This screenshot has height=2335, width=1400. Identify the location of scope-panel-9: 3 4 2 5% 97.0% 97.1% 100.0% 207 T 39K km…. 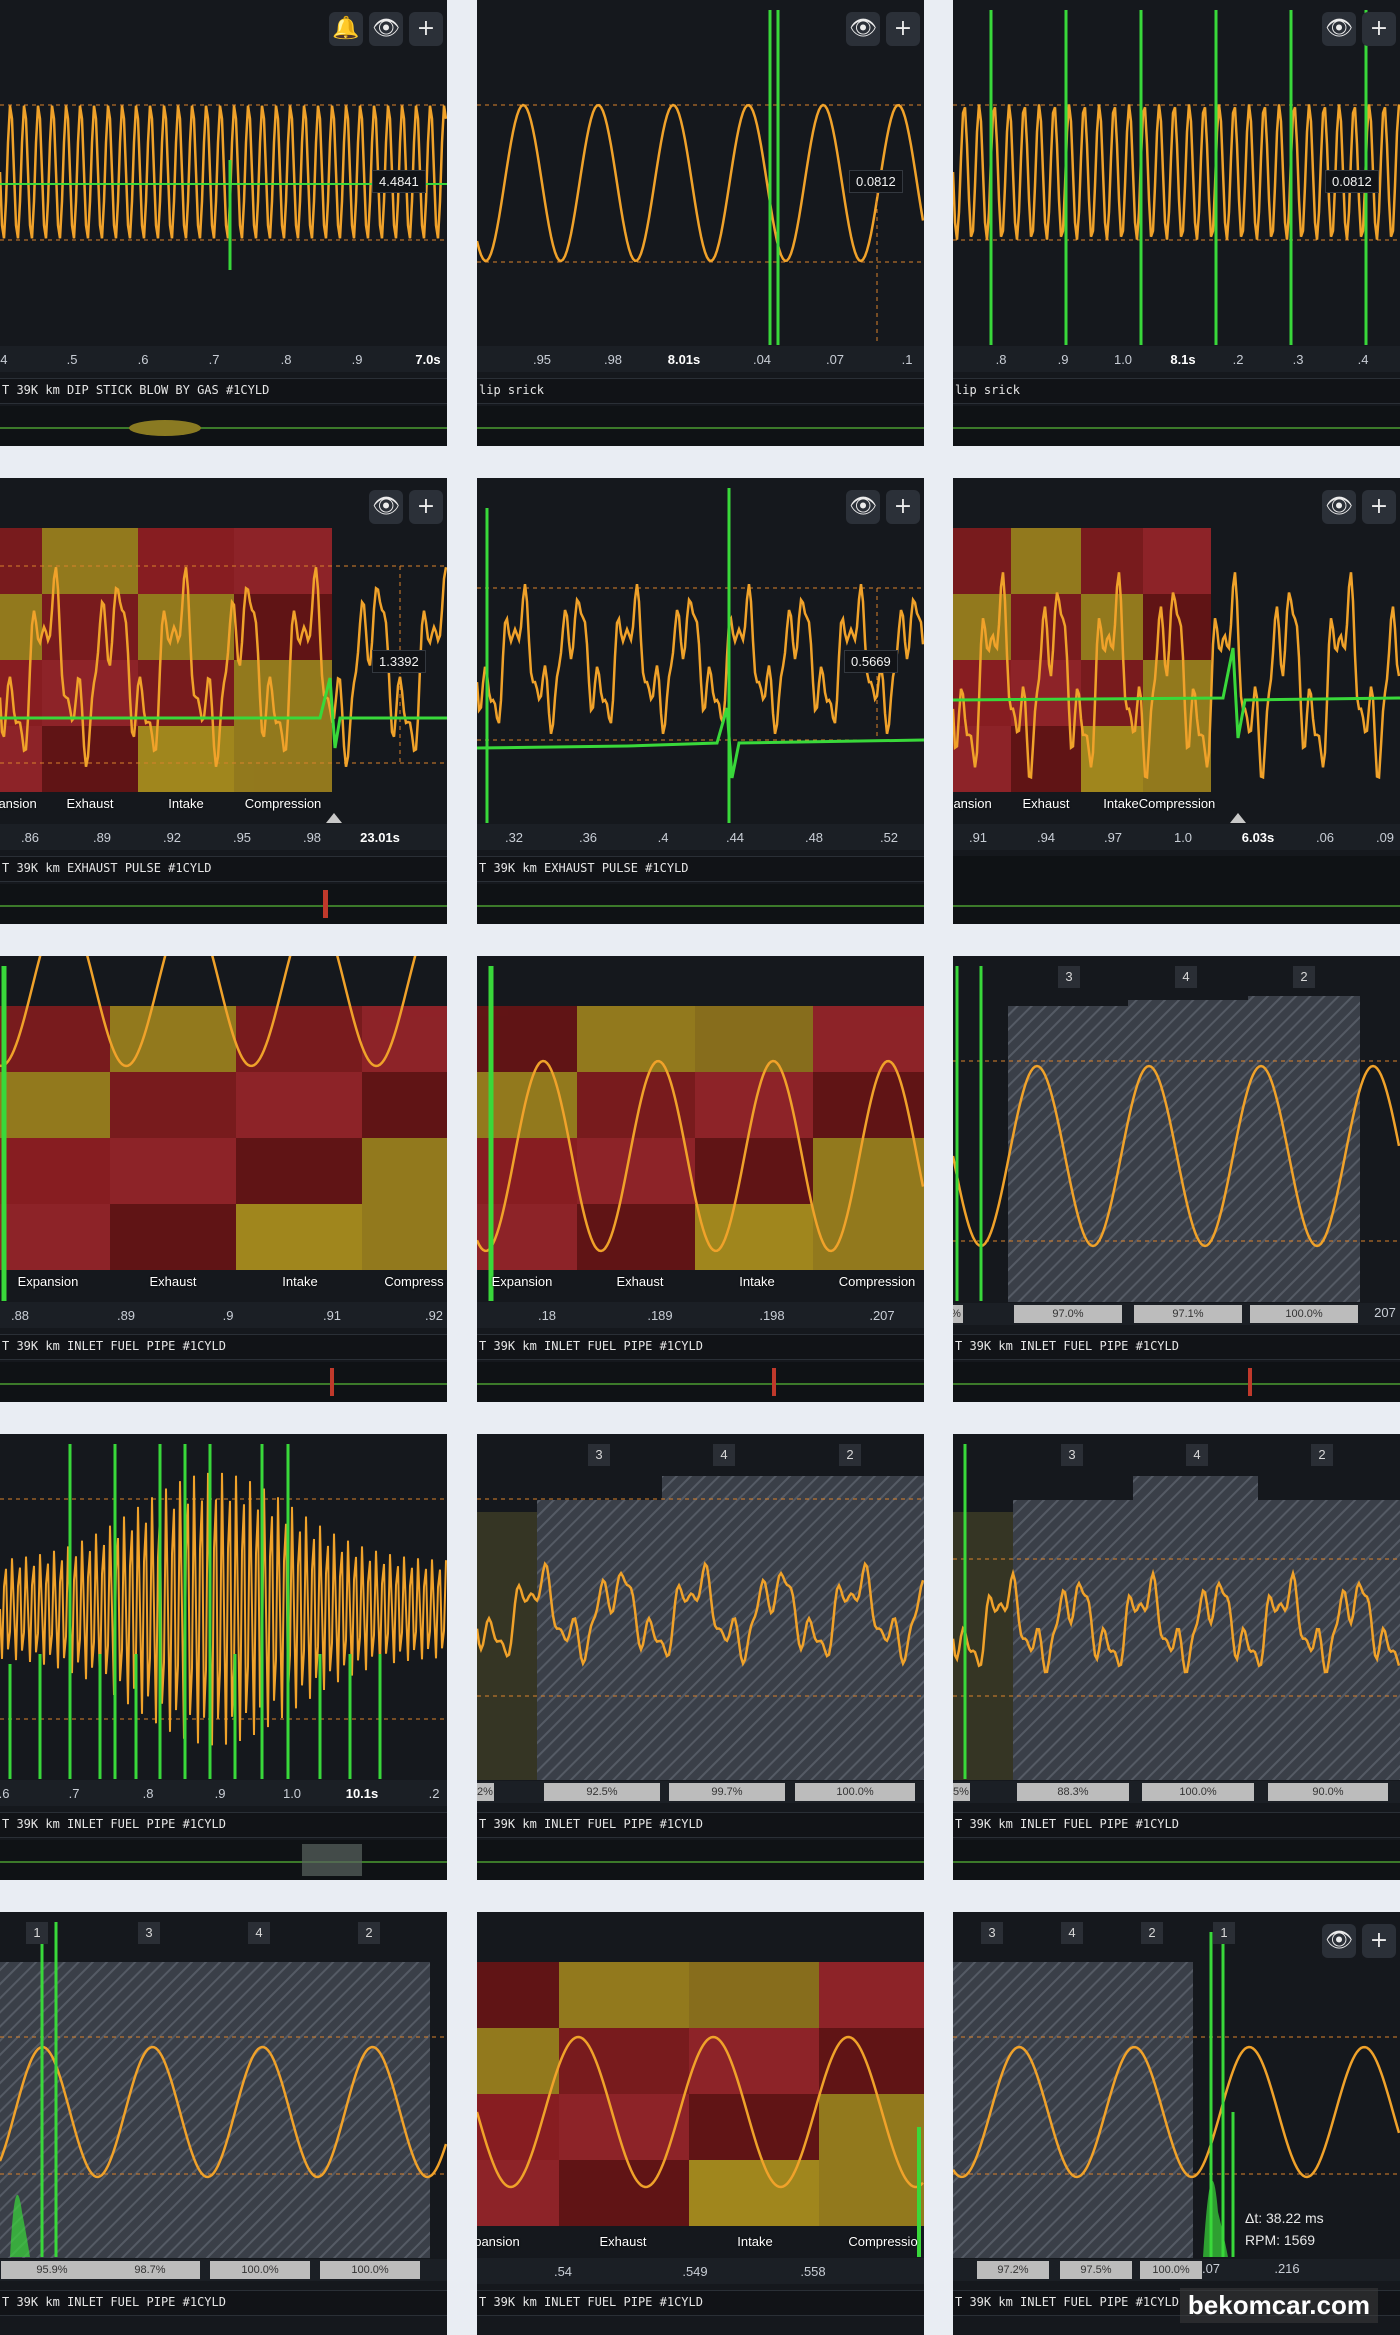
(1176, 1179).